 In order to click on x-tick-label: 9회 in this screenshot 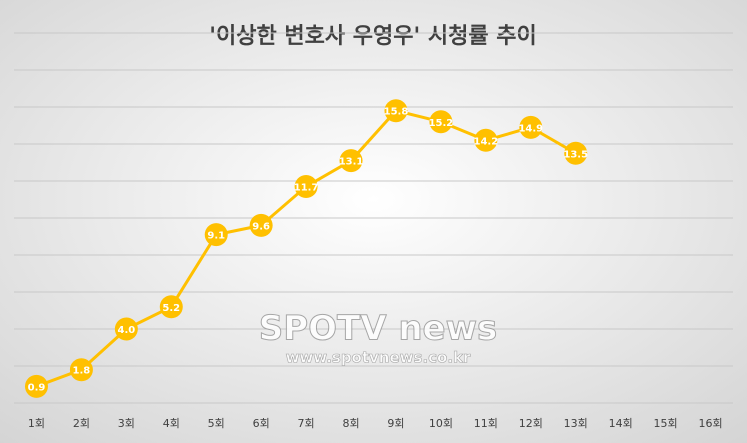, I will do `click(395, 423)`.